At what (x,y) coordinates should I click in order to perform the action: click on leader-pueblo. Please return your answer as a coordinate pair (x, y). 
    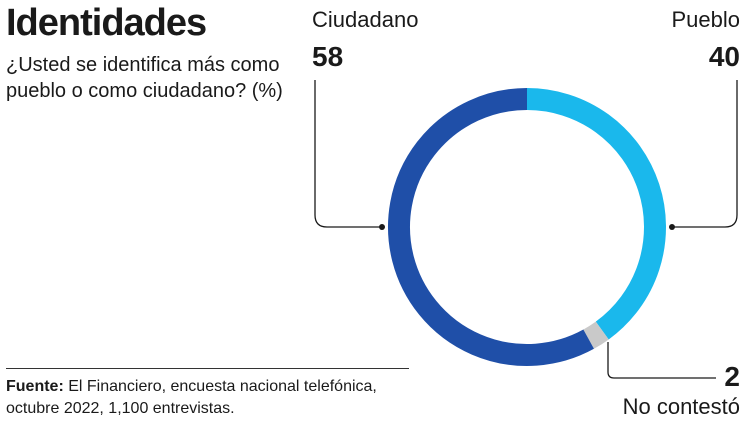
    Looking at the image, I should click on (705, 154).